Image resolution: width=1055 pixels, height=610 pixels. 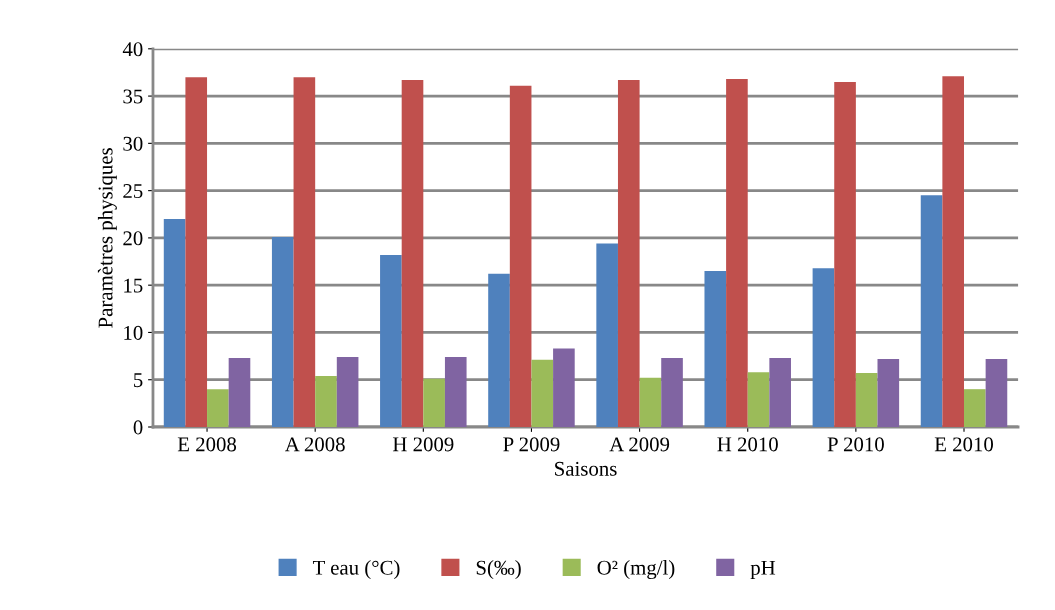 I want to click on y-axis-title: Paramètres physiques, so click(x=107, y=238).